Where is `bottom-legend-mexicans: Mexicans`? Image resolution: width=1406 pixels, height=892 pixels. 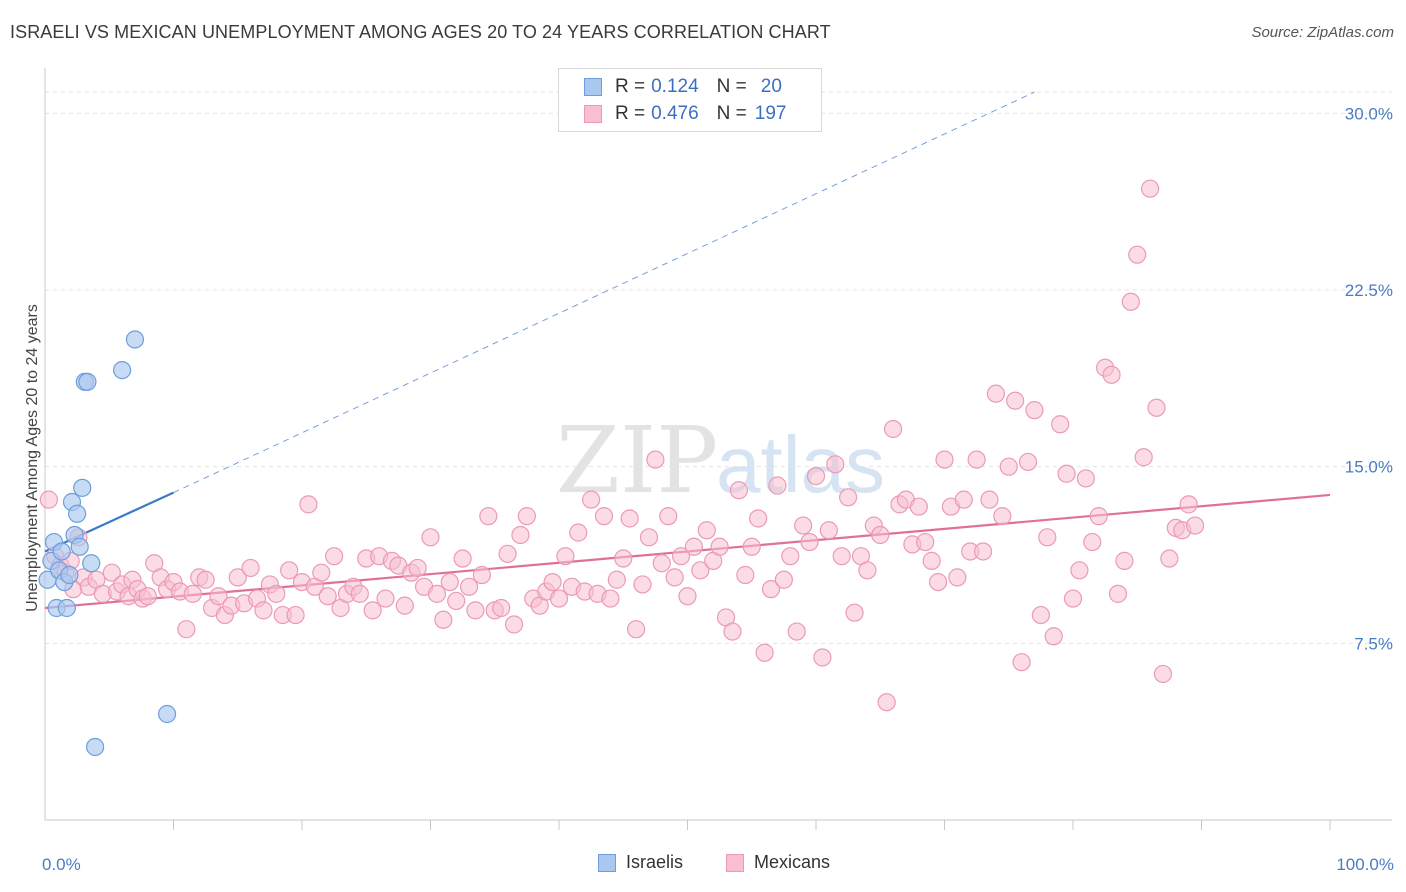
bottom-legend-mexicans: Mexicans is located at coordinates (778, 862).